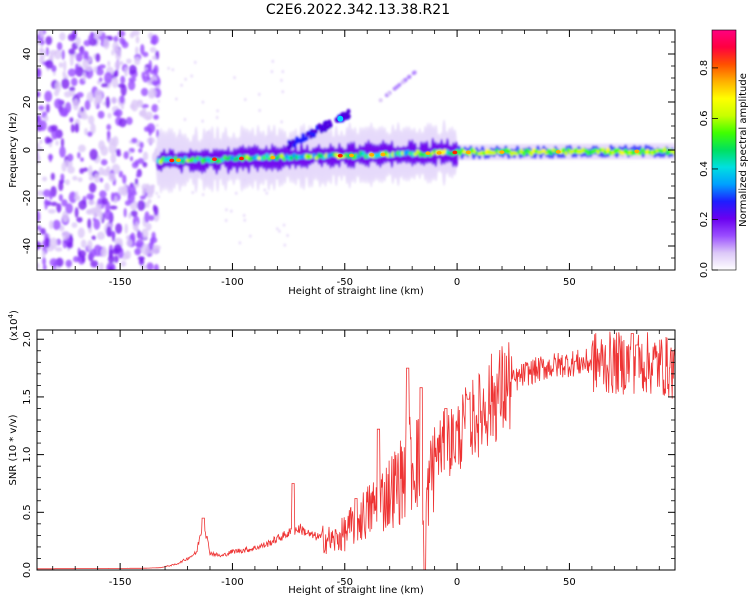 The image size is (750, 600). Describe the element at coordinates (14, 312) in the screenshot. I see `snr-scale-suffix: )` at that location.